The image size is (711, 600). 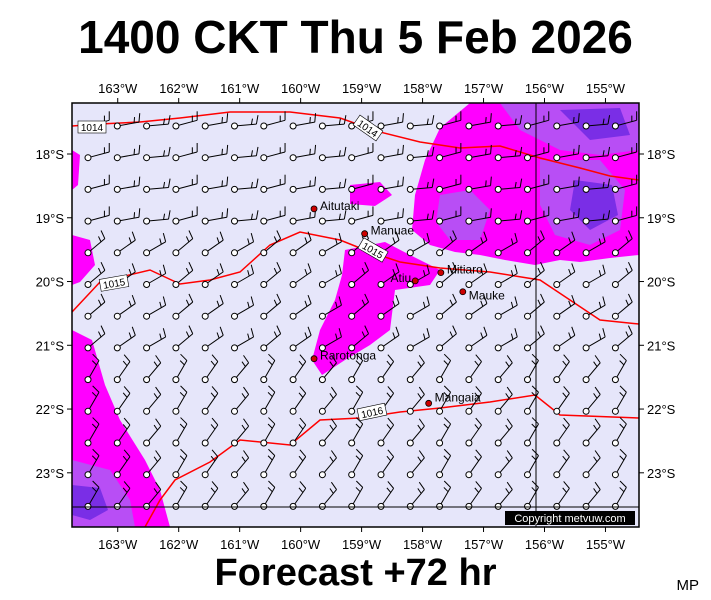 I want to click on lat-tick-label-right: 22°S, so click(x=661, y=409).